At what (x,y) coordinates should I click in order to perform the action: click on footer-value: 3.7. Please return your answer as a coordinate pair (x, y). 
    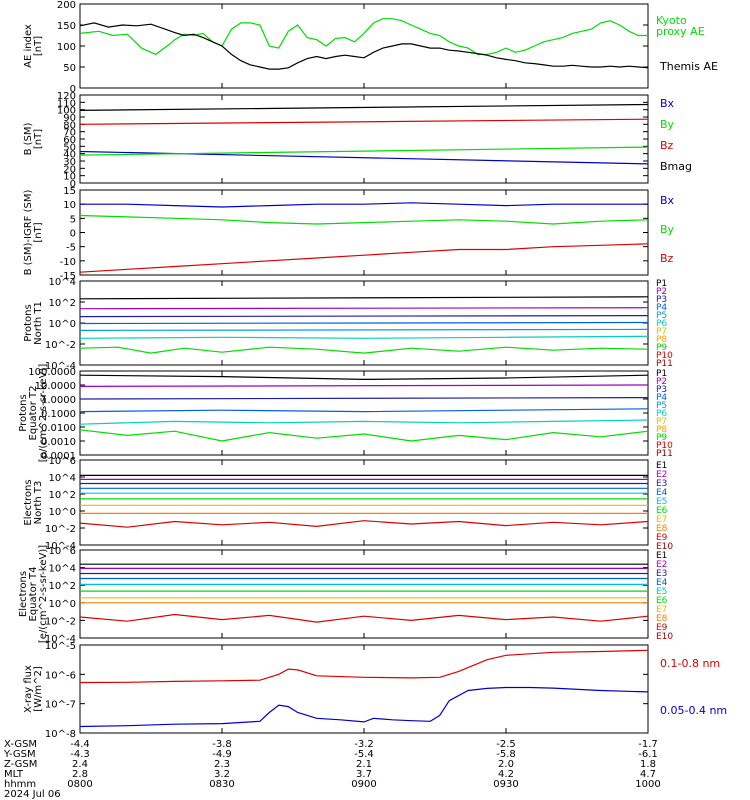
    Looking at the image, I should click on (364, 774).